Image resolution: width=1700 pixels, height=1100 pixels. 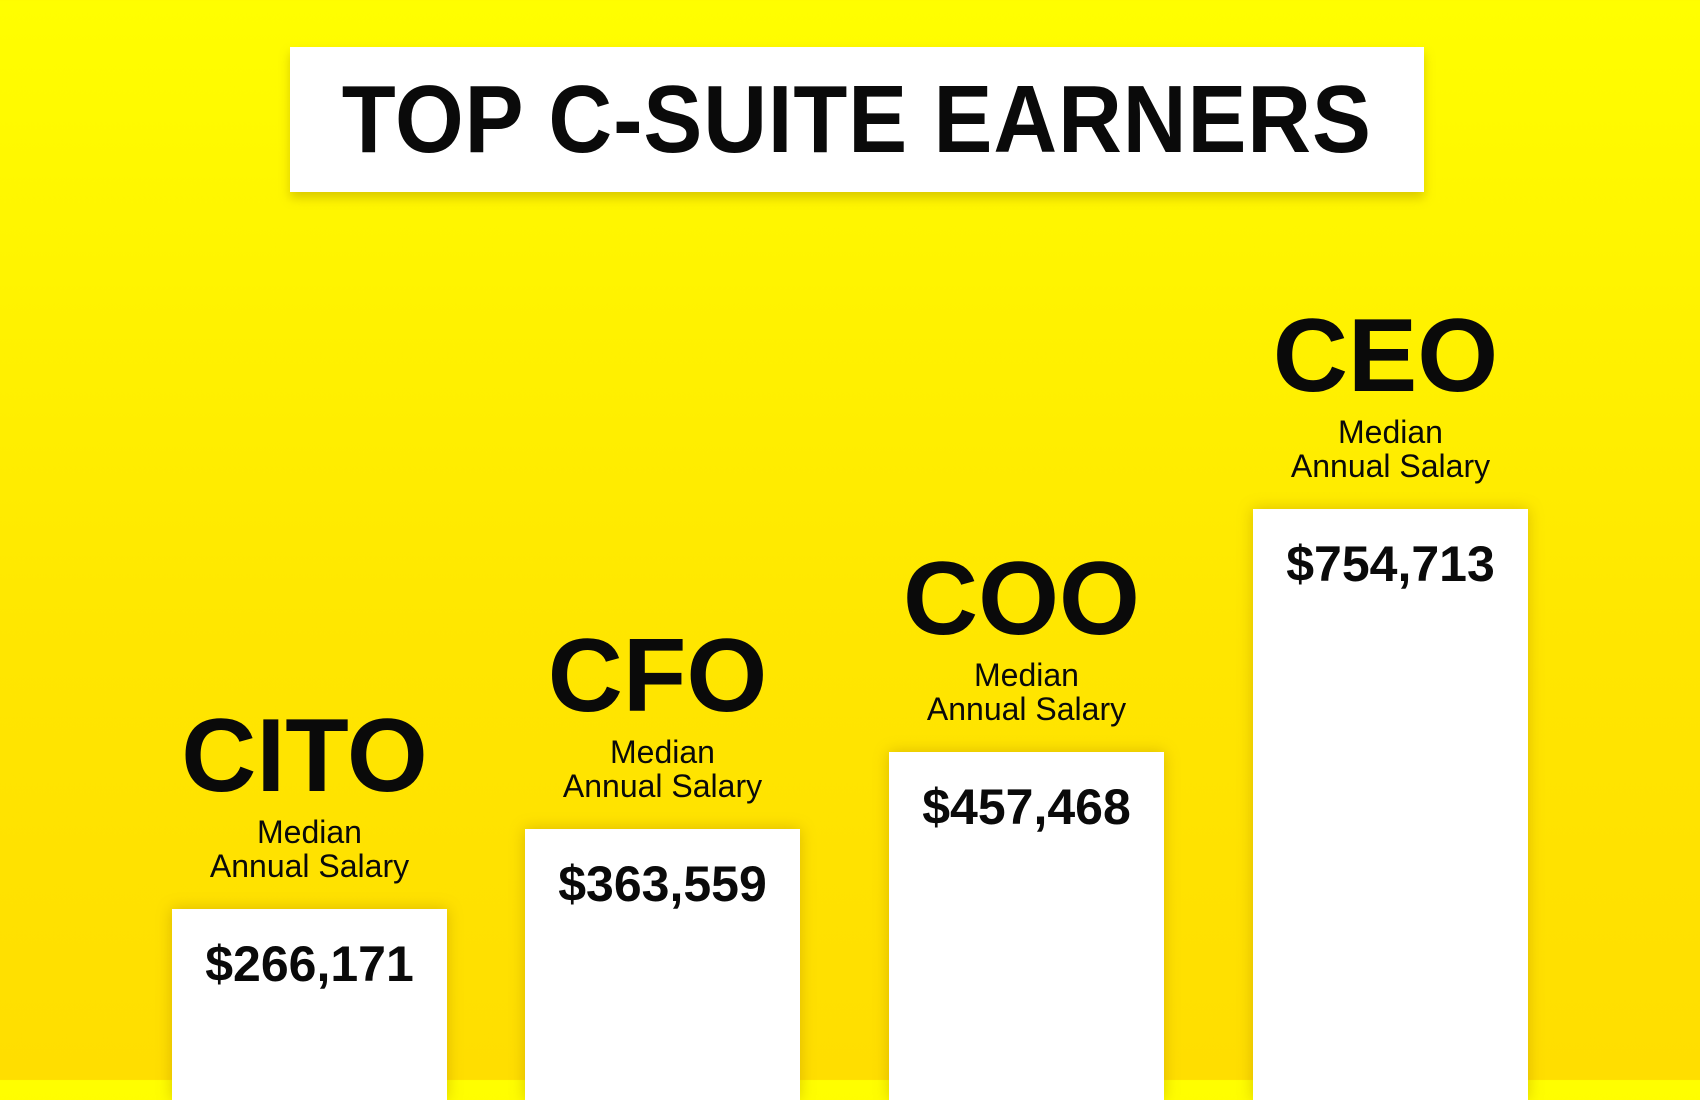 What do you see at coordinates (1026, 807) in the screenshot?
I see `bar-value-label: $457,468` at bounding box center [1026, 807].